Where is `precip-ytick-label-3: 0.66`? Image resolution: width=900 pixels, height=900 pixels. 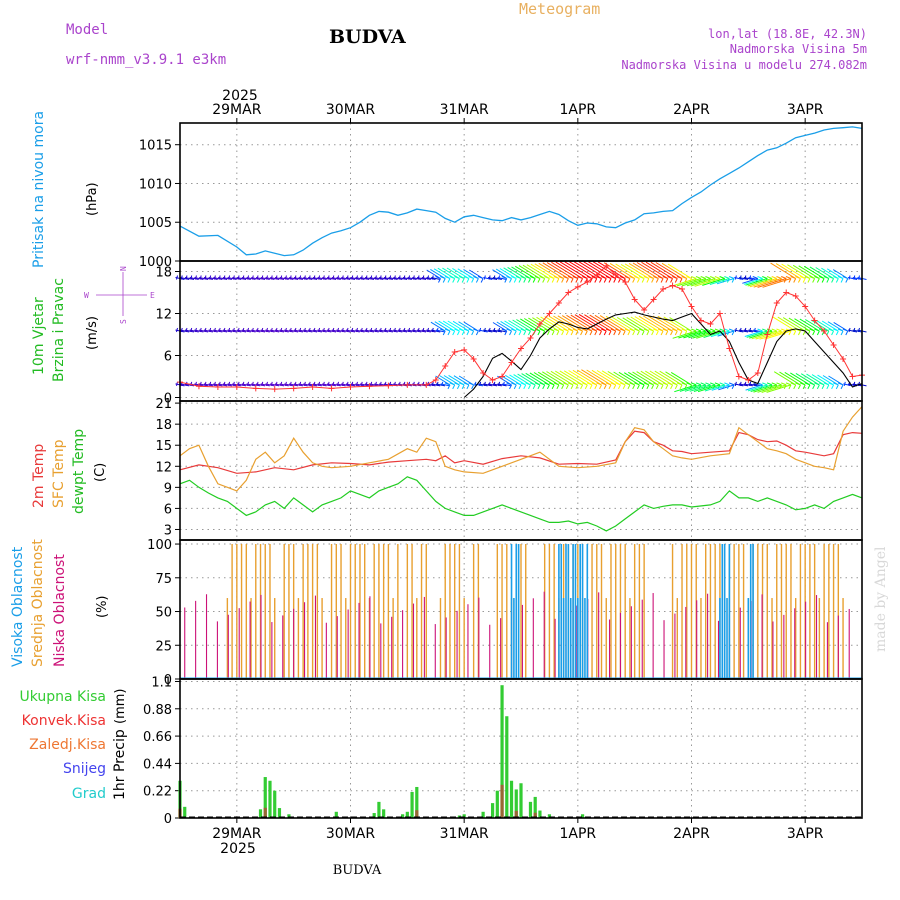 precip-ytick-label-3: 0.66 is located at coordinates (157, 737).